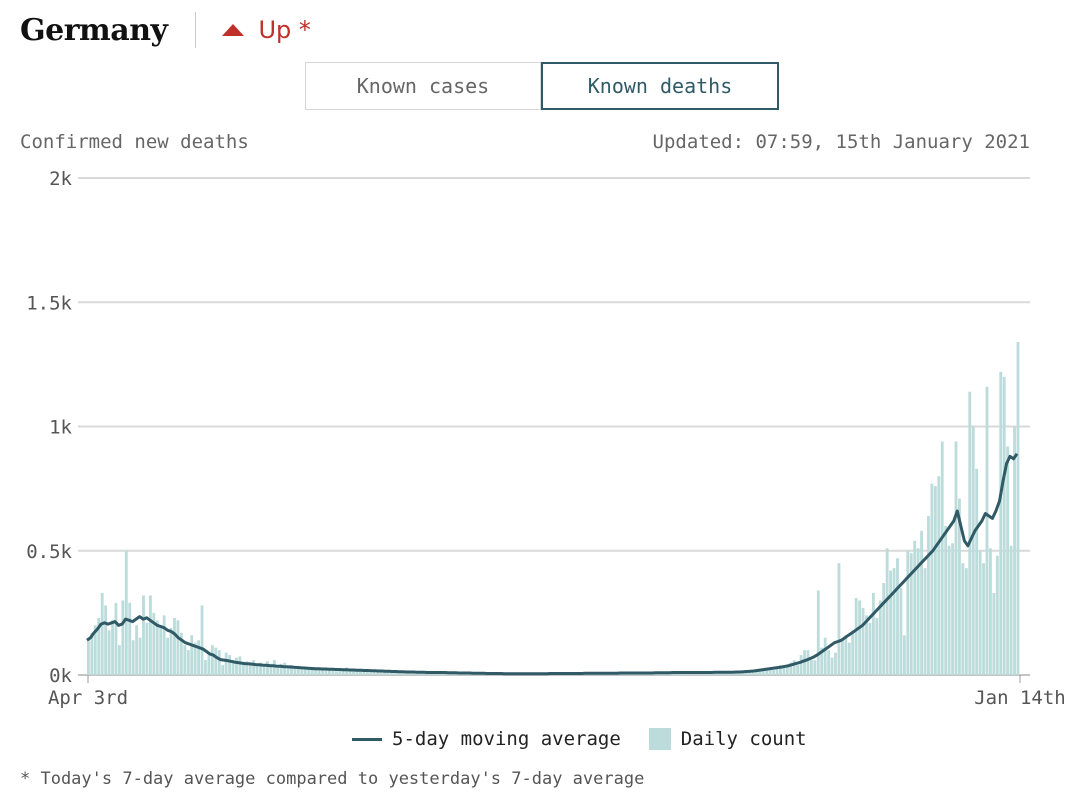  I want to click on header-divider, so click(196, 30).